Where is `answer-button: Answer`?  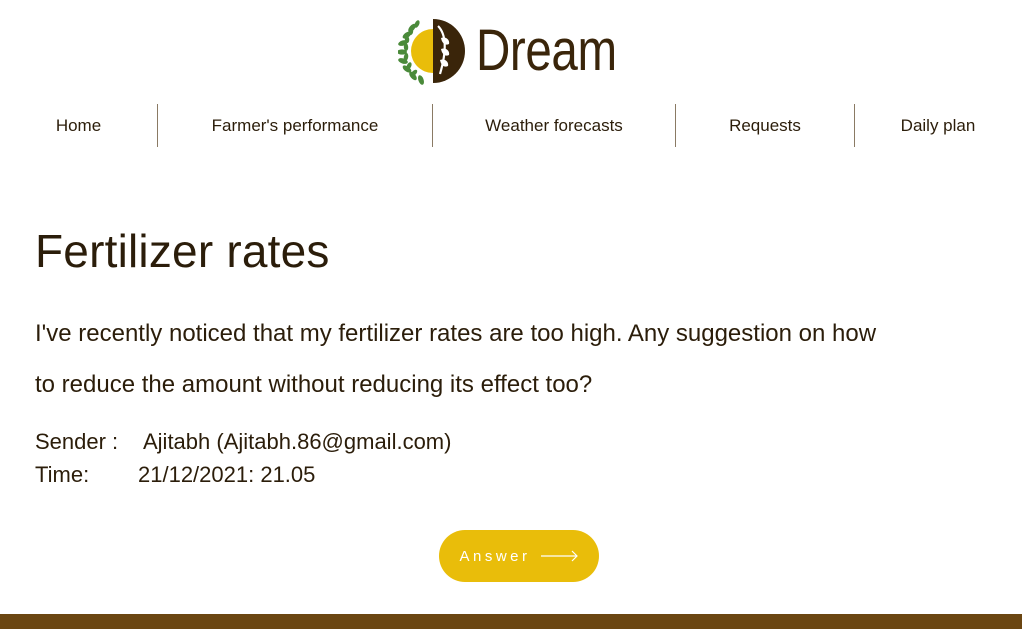
answer-button: Answer is located at coordinates (519, 556).